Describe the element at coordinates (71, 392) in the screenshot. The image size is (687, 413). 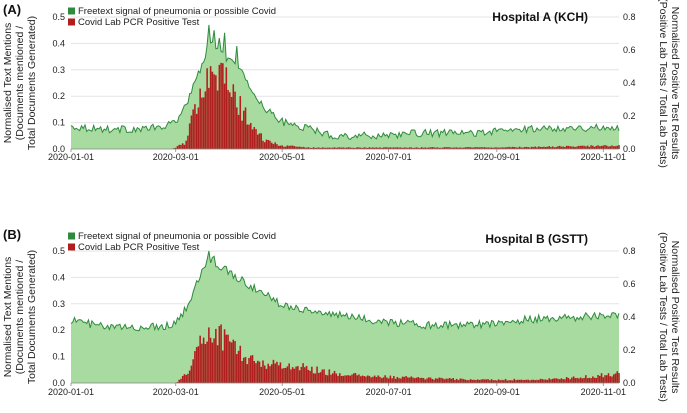
I see `x-tick-label: 2020-01-01` at that location.